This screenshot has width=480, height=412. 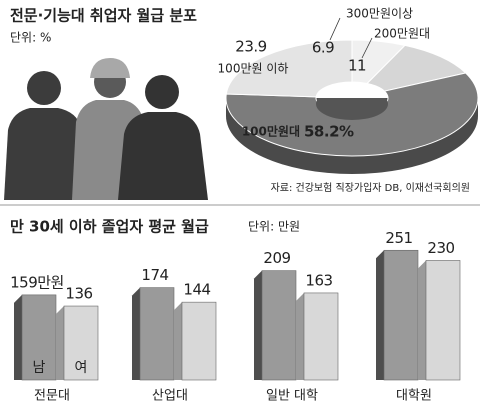 What do you see at coordinates (292, 396) in the screenshot?
I see `x-category-label: 일반 대학` at bounding box center [292, 396].